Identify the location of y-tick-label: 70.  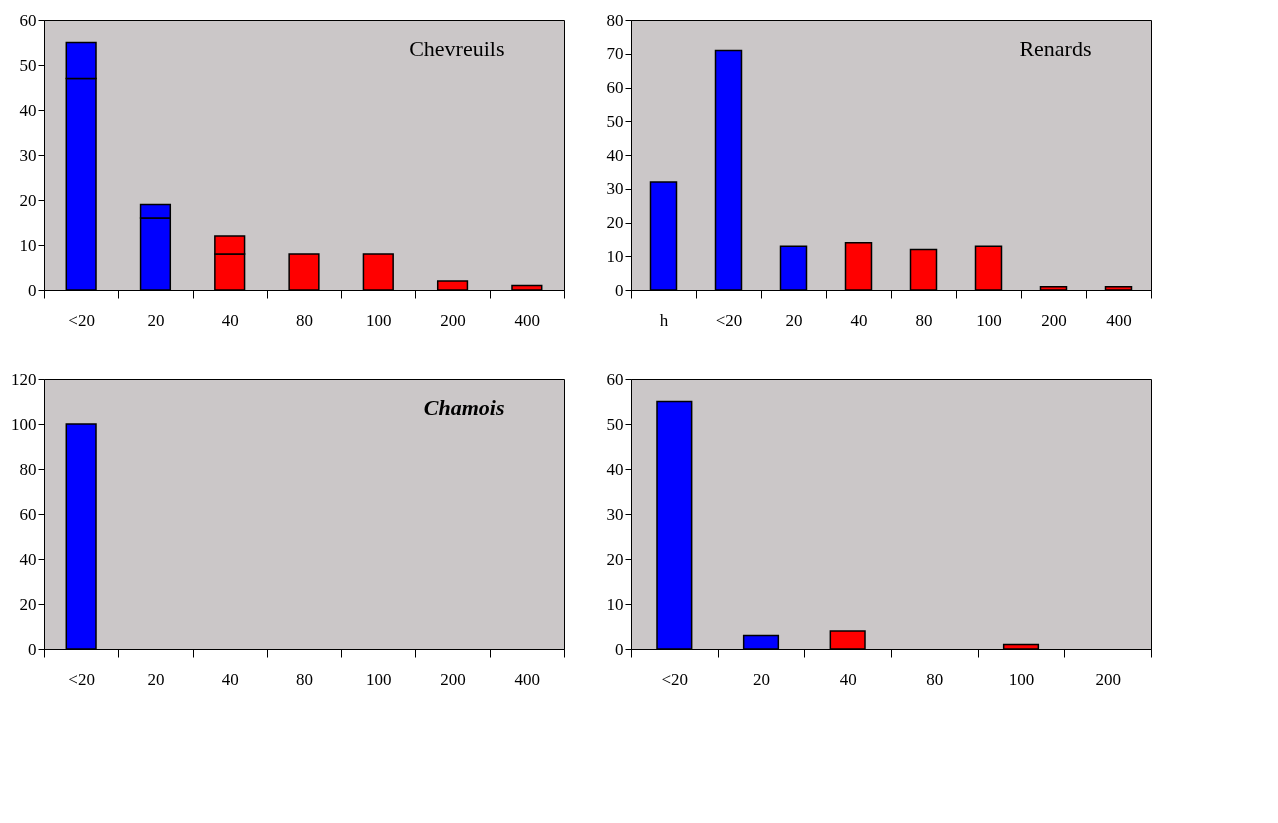
(615, 54).